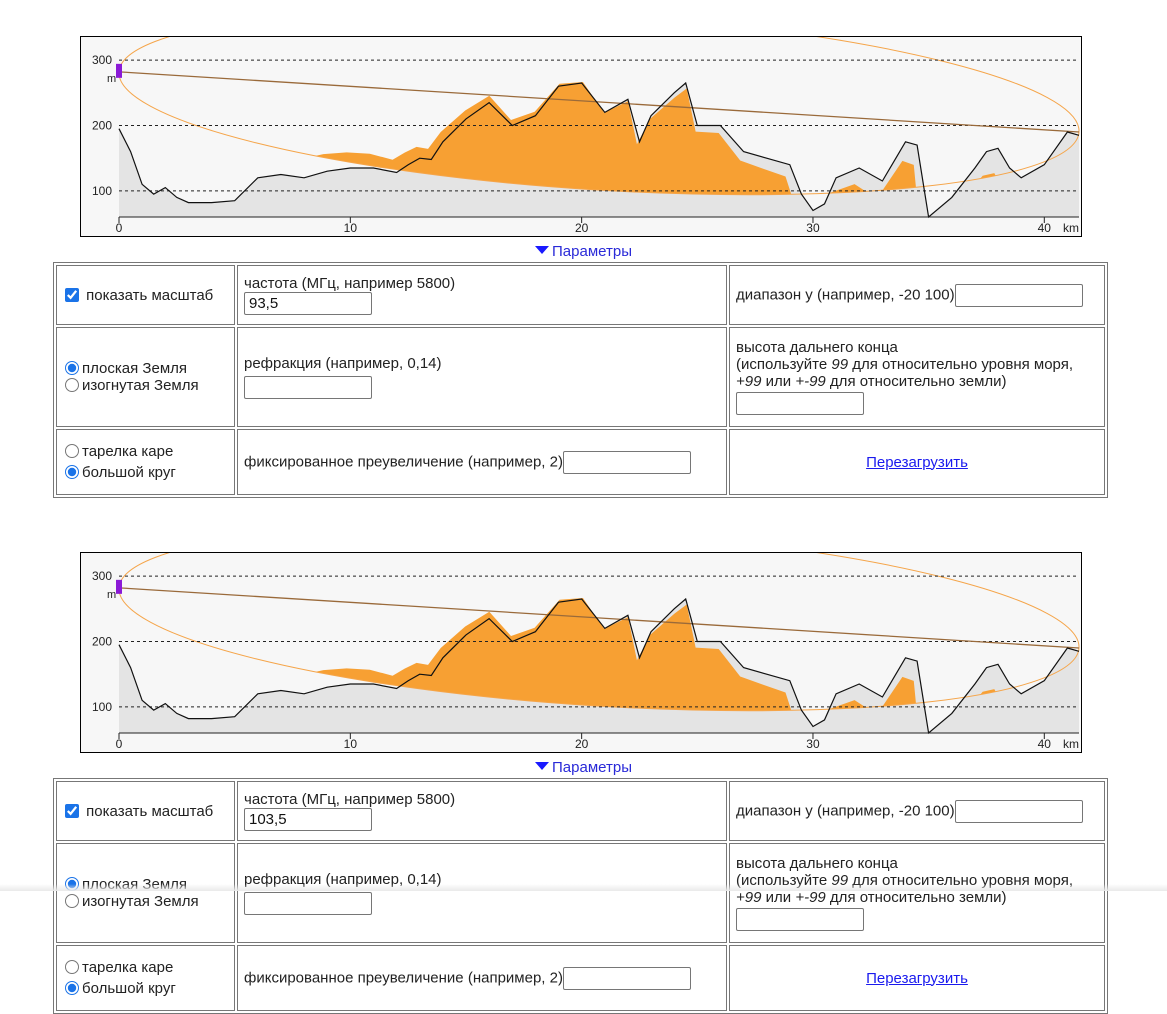 This screenshot has width=1167, height=1014. I want to click on bottom-edge, so click(583, 887).